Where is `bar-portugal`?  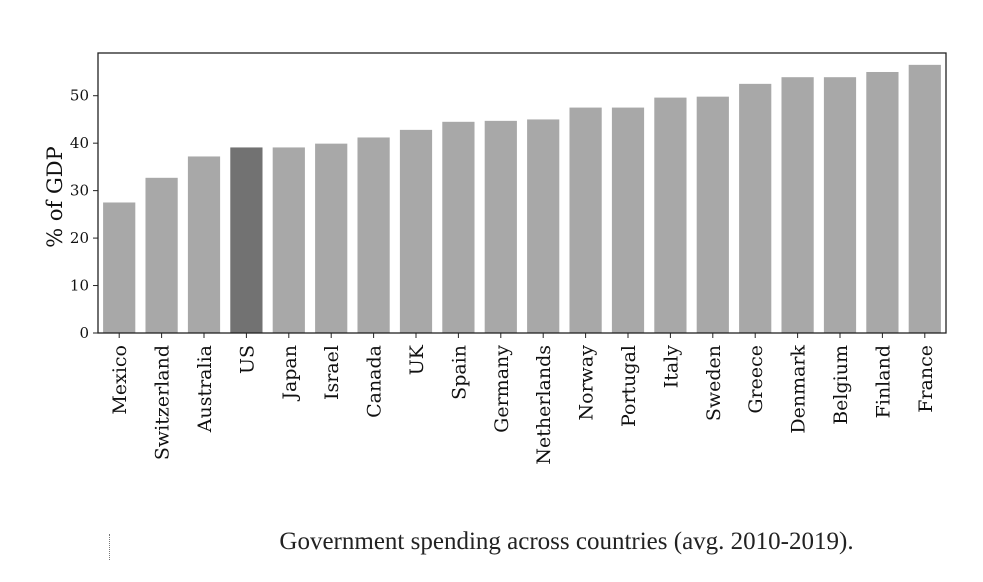 bar-portugal is located at coordinates (628, 220).